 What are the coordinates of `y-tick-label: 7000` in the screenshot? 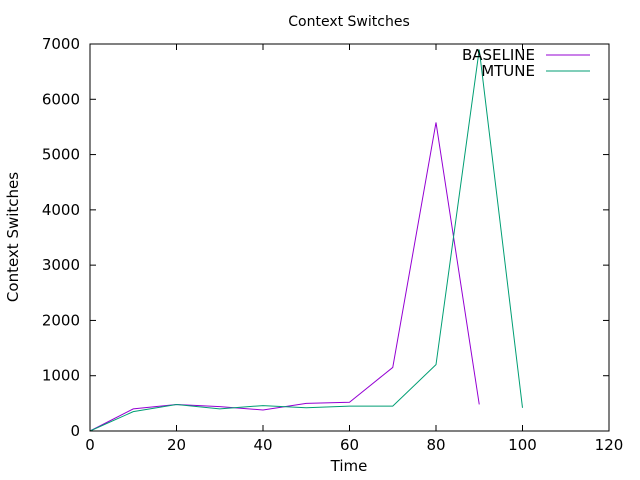 It's located at (61, 44).